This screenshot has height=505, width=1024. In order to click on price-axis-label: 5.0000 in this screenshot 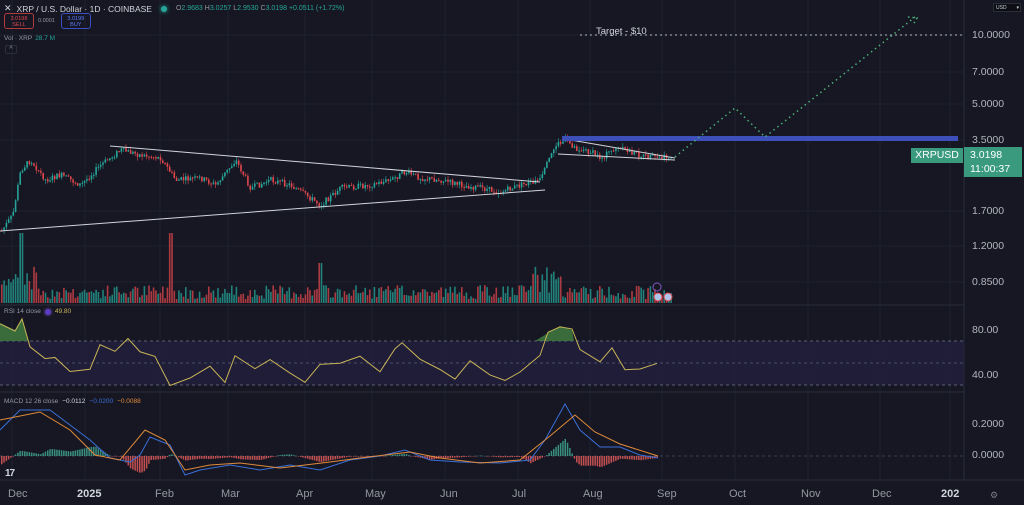, I will do `click(988, 104)`.